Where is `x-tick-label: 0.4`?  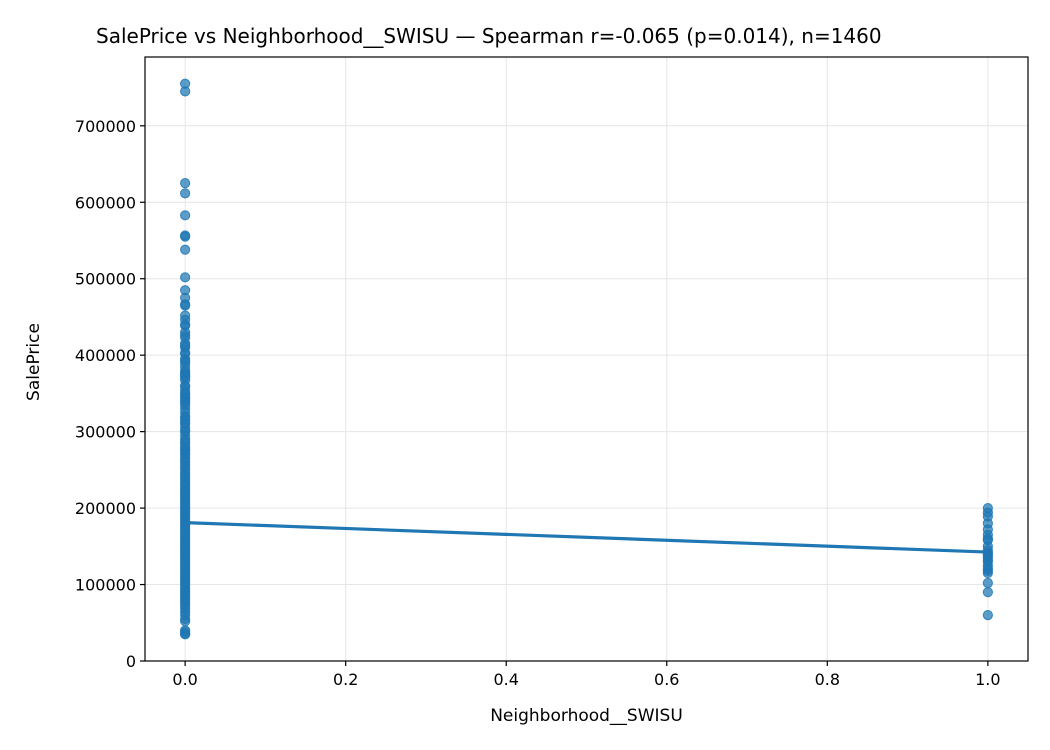 x-tick-label: 0.4 is located at coordinates (506, 679).